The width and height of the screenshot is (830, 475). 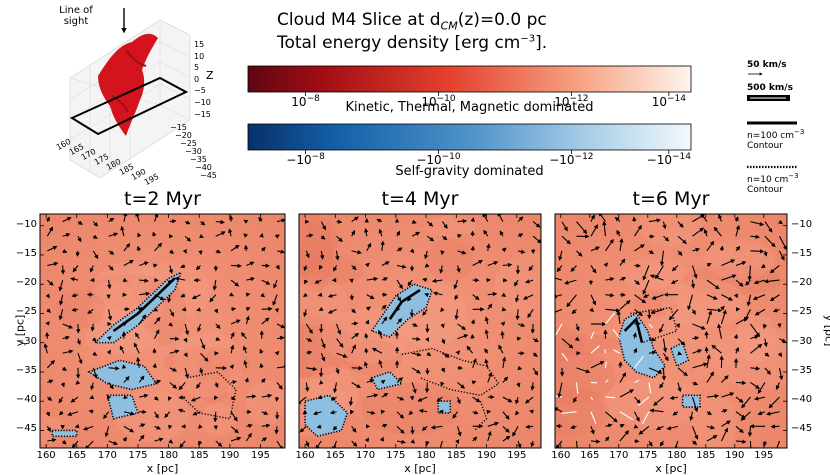 I want to click on line-of-sight-label: Line of sight, so click(x=76, y=16).